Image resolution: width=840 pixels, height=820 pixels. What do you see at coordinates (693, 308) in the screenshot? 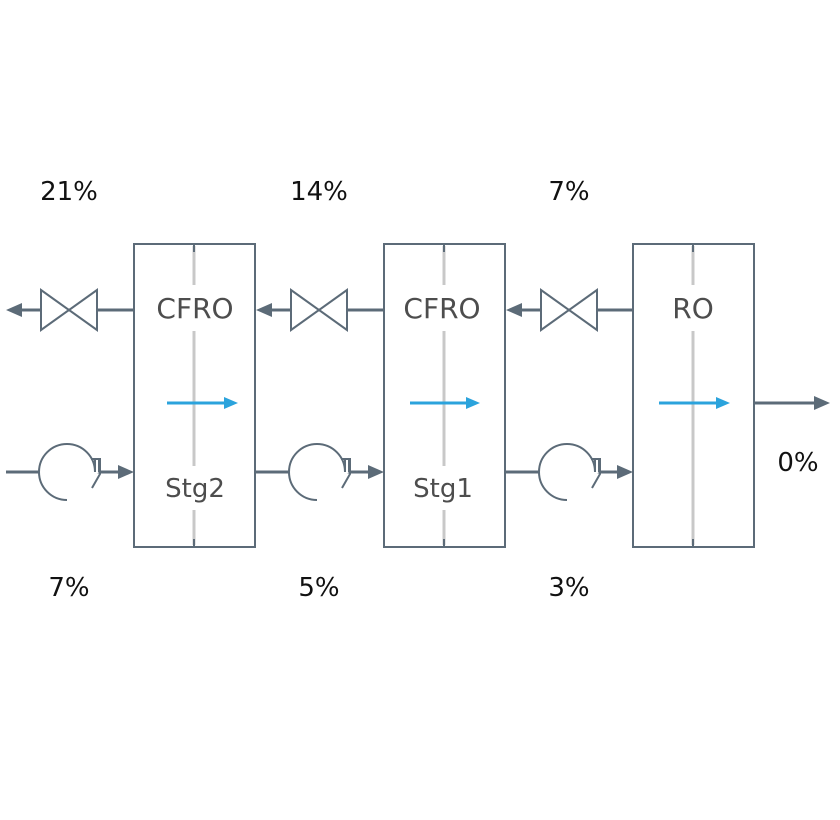
I see `unit-label: RO` at bounding box center [693, 308].